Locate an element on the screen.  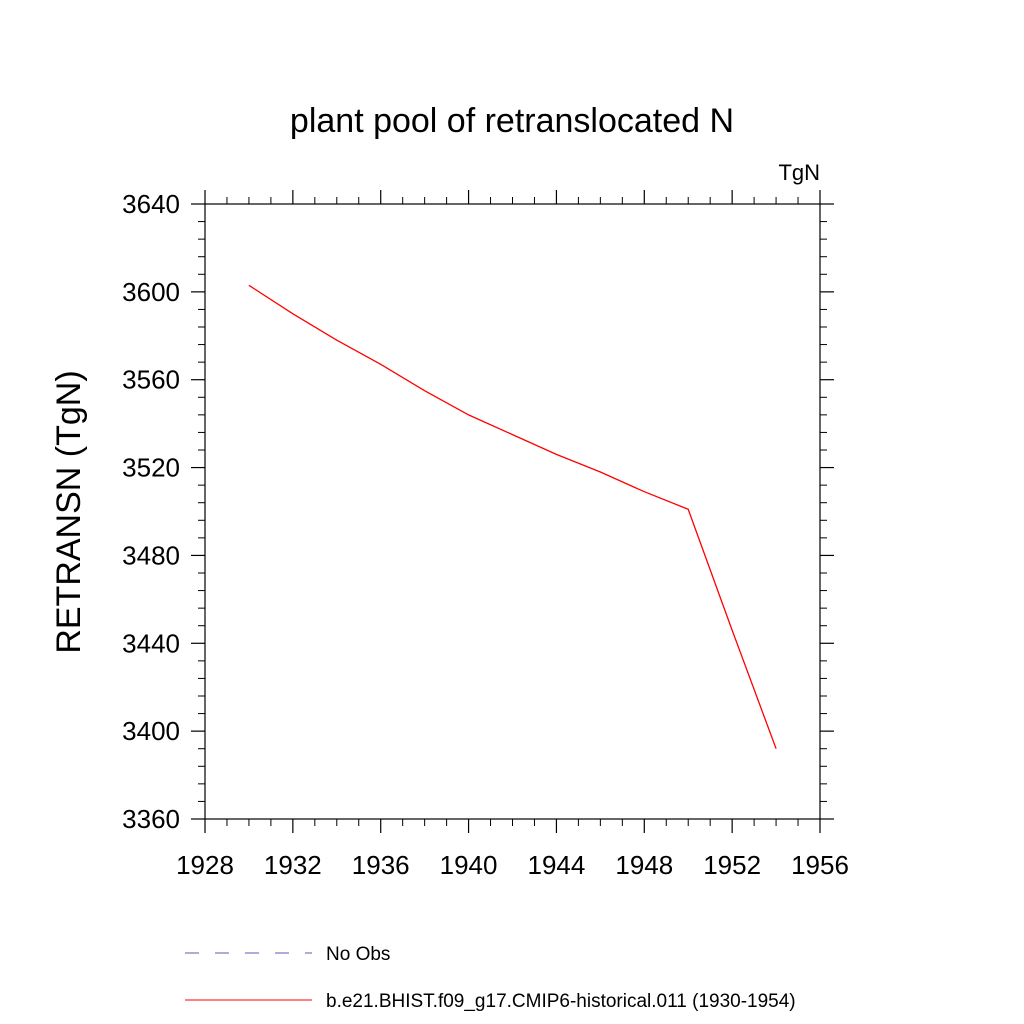
x-tick-label: 1952 is located at coordinates (732, 865).